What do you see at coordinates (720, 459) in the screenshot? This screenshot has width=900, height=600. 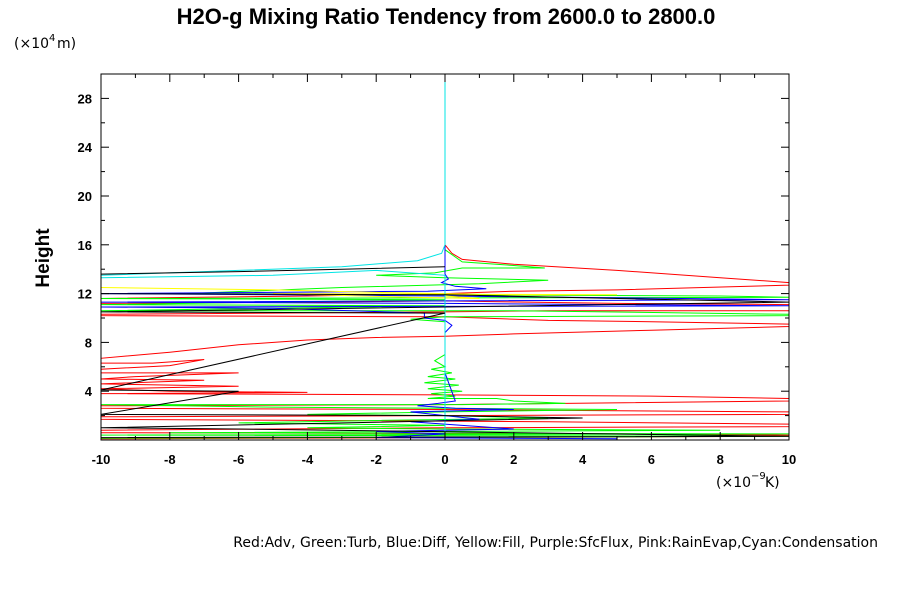 I see `x-tick-label: 8` at bounding box center [720, 459].